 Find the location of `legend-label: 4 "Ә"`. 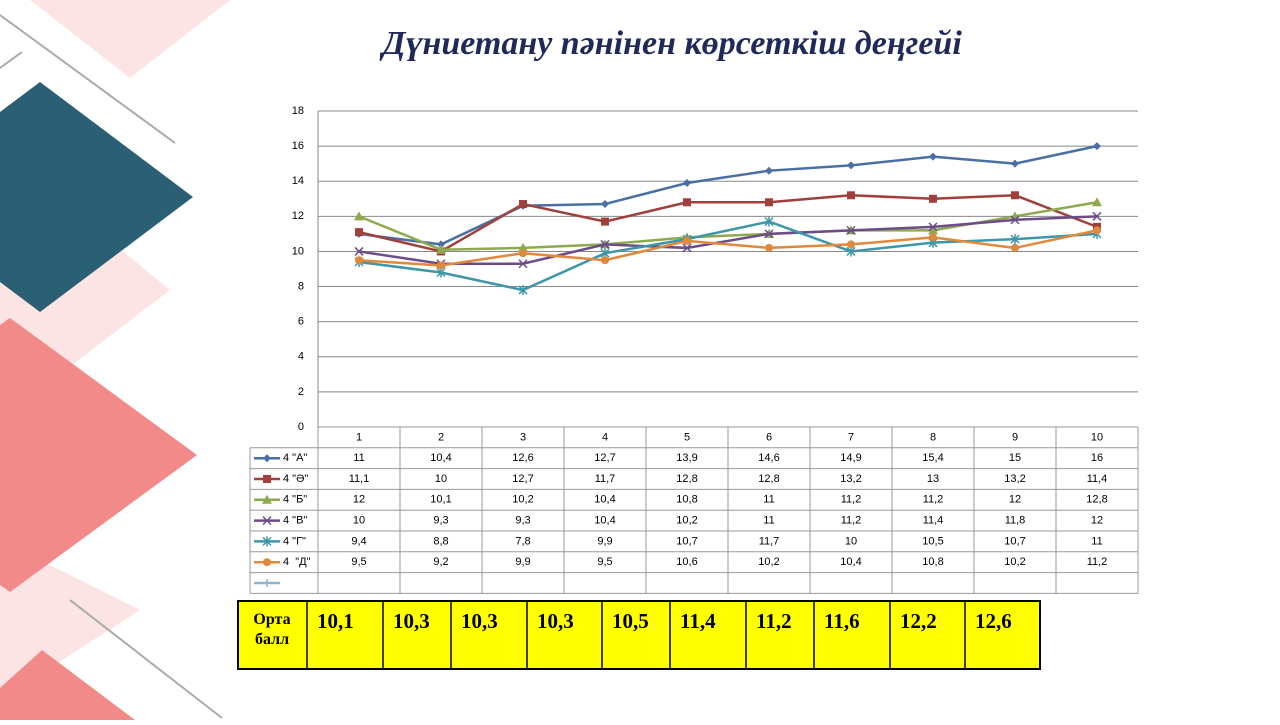

legend-label: 4 "Ә" is located at coordinates (295, 479).